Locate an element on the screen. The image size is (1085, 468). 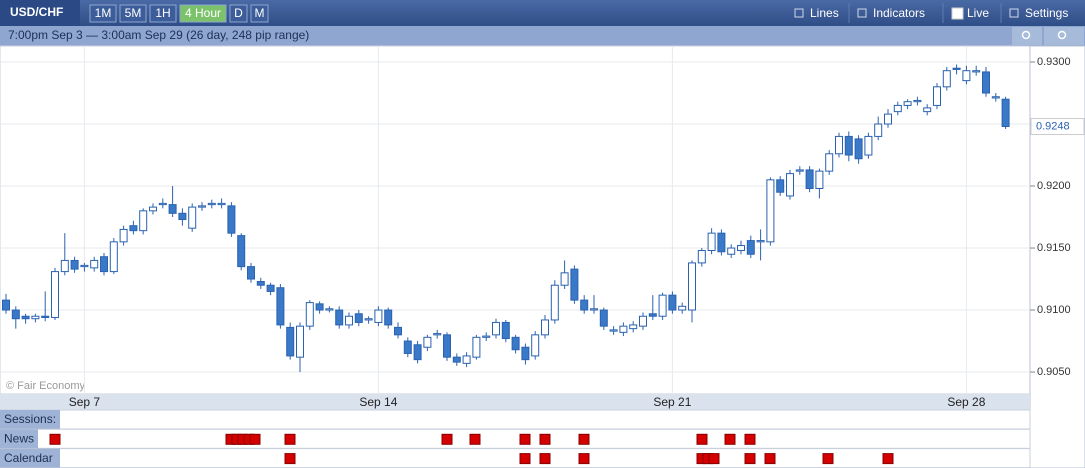
x-tick-label: Sep 21 is located at coordinates (672, 402).